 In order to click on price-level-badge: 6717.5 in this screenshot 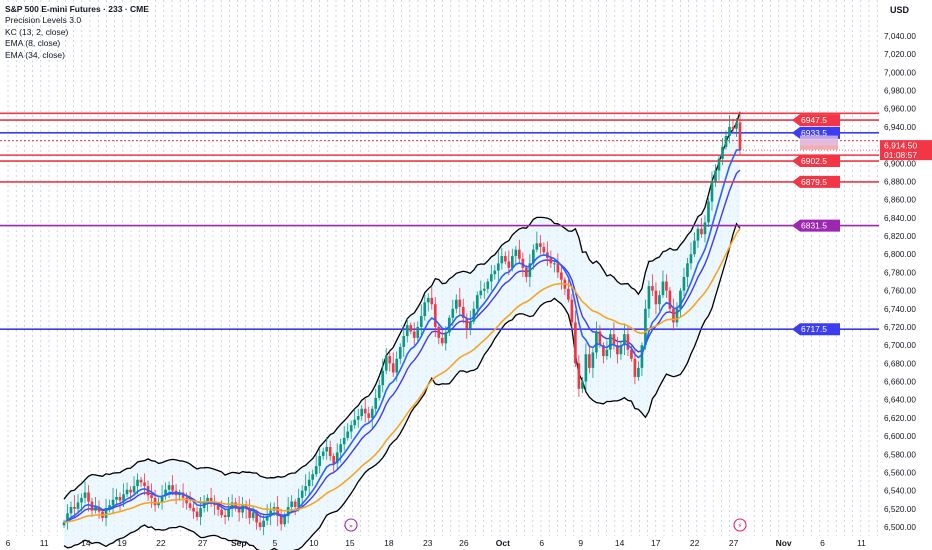, I will do `click(816, 329)`.